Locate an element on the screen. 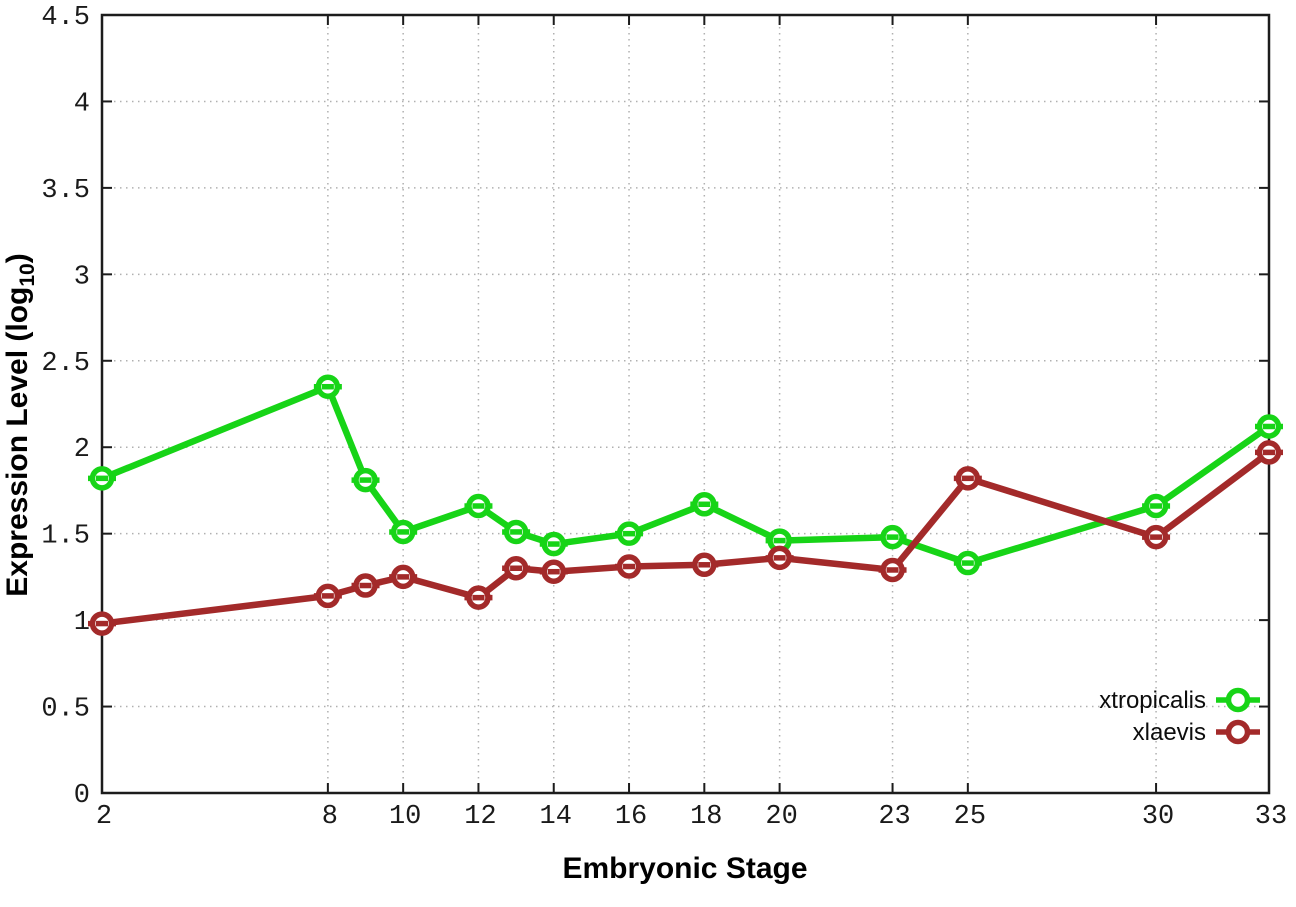 Image resolution: width=1296 pixels, height=907 pixels. x-tick-label: 10 is located at coordinates (405, 817).